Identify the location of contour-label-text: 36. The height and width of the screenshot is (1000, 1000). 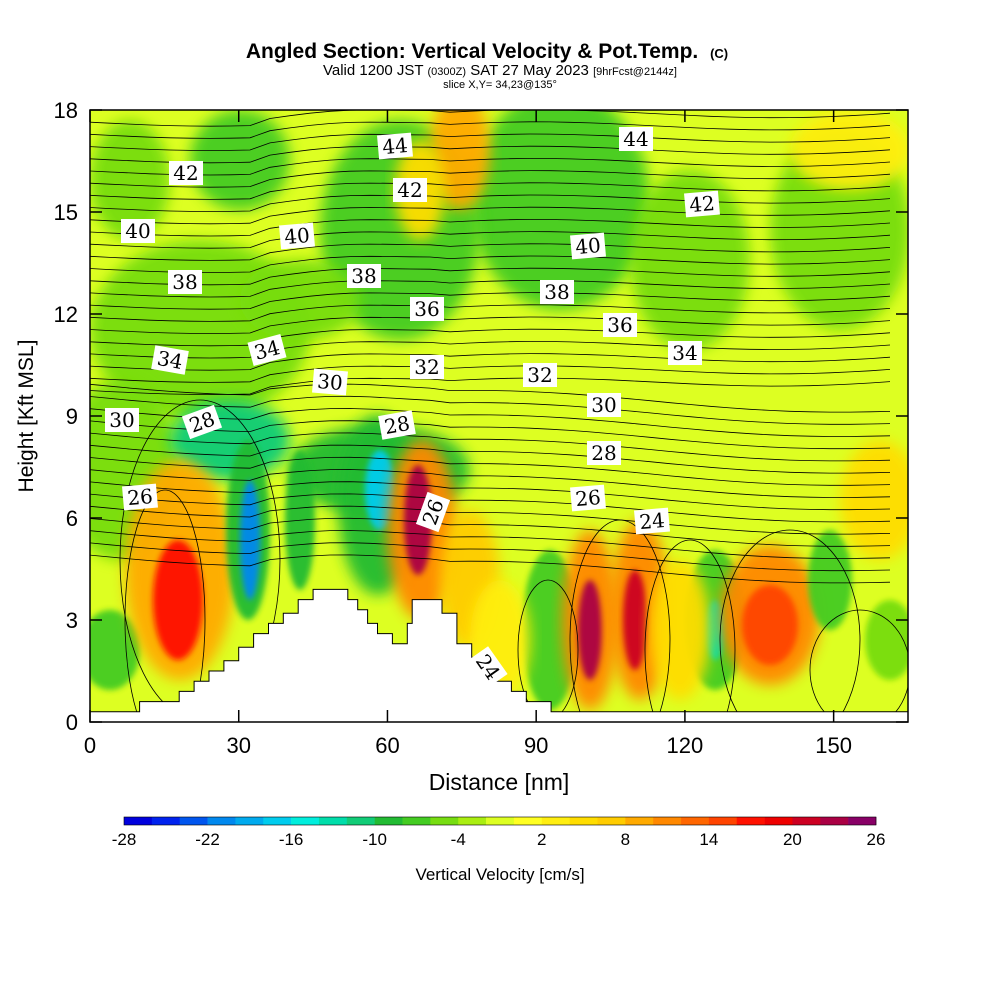
(426, 309).